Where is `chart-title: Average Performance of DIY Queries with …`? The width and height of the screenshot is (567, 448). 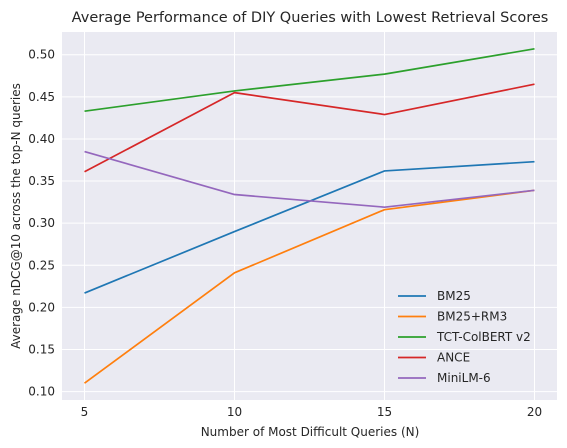 chart-title: Average Performance of DIY Queries with … is located at coordinates (310, 18).